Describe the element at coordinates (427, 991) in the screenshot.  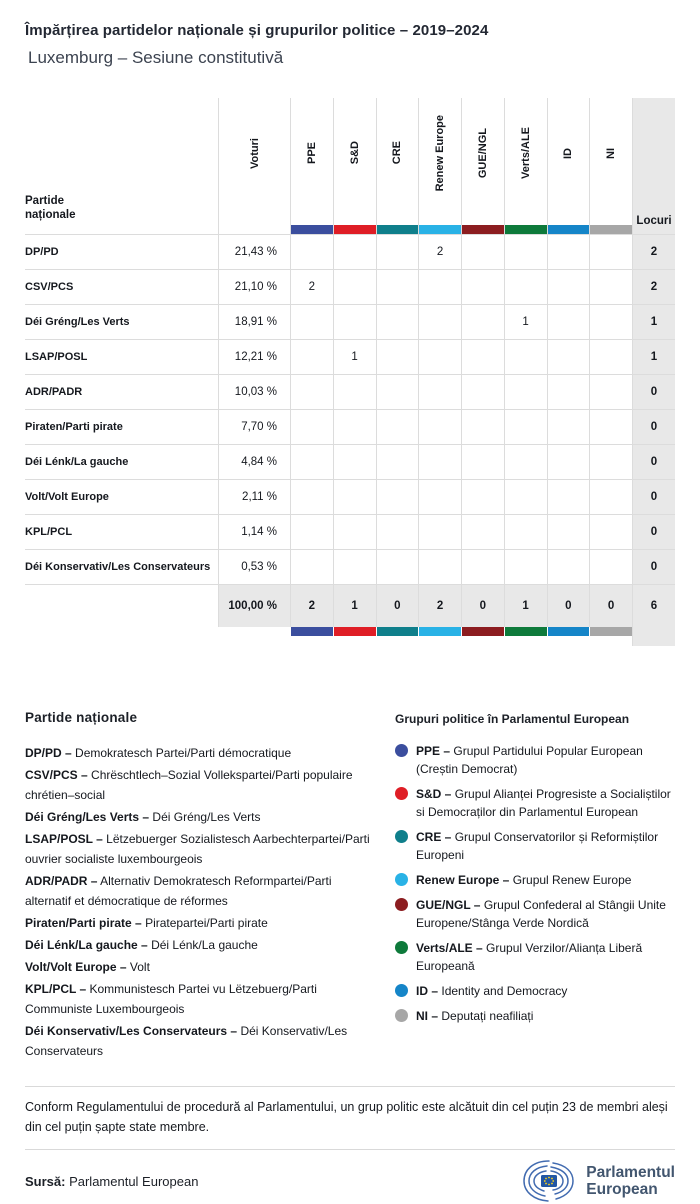
I see `group-abbr: ID –` at that location.